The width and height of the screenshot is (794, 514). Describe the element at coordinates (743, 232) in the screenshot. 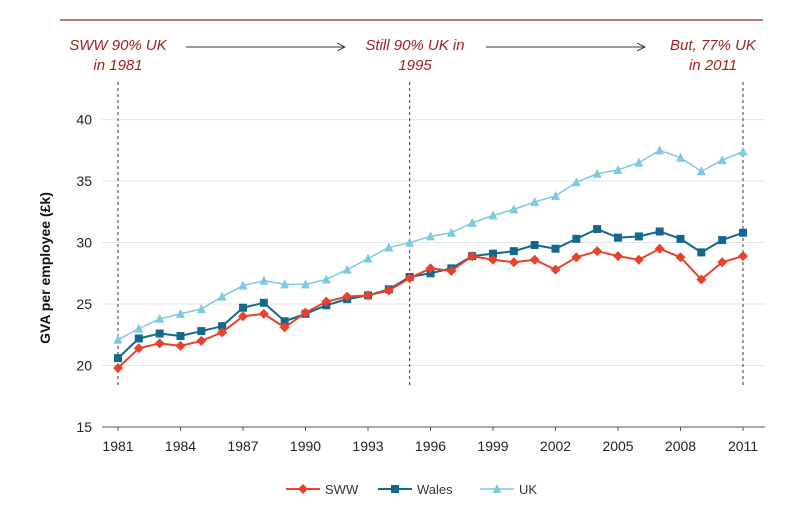

I see `point-wales-2011` at that location.